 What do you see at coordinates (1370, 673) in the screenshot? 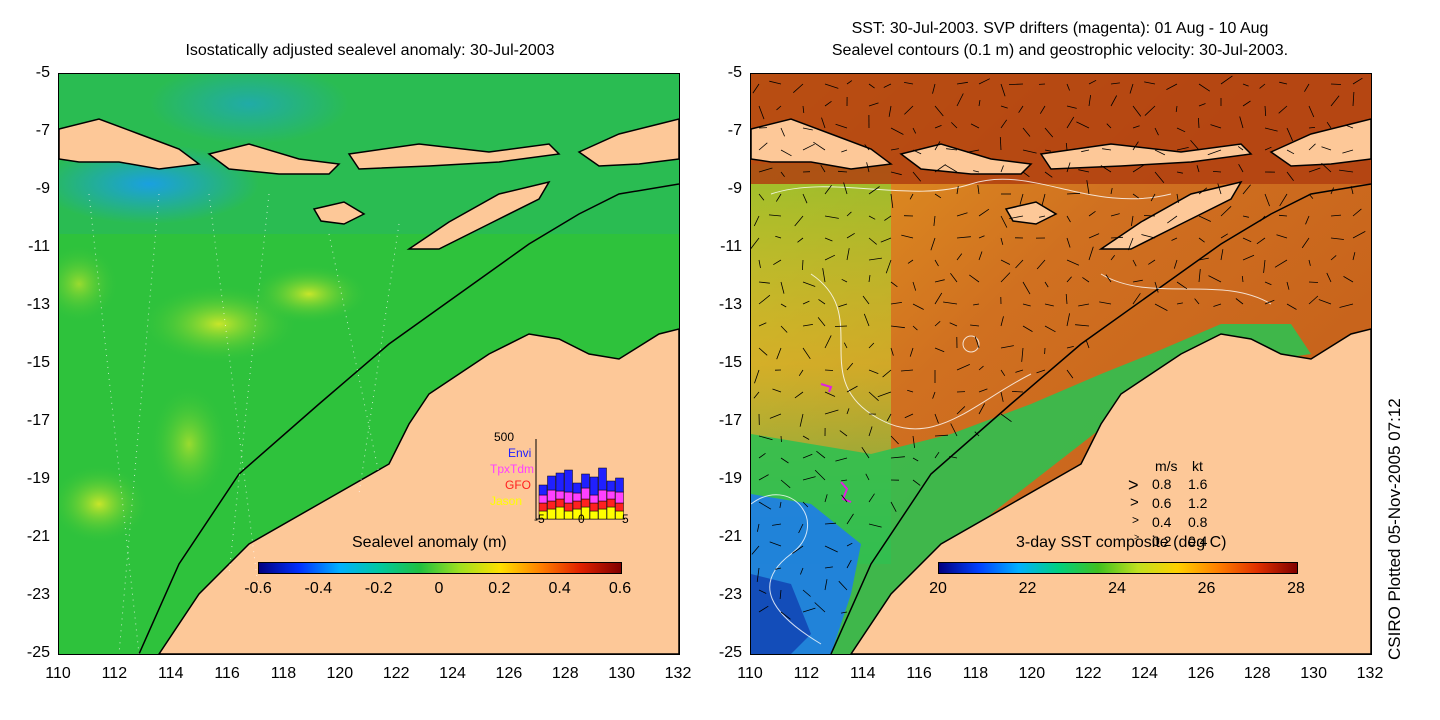
I see `right-x-tick: 132` at bounding box center [1370, 673].